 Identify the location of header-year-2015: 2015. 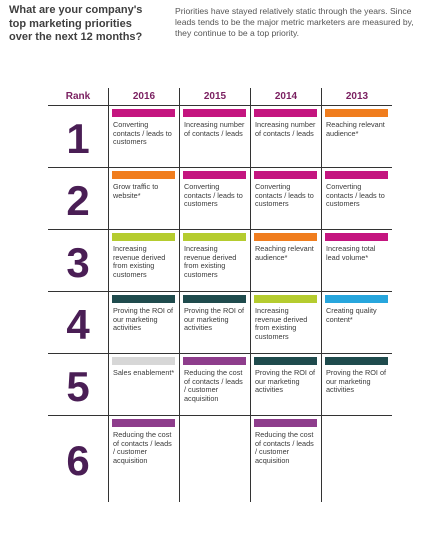
(214, 97).